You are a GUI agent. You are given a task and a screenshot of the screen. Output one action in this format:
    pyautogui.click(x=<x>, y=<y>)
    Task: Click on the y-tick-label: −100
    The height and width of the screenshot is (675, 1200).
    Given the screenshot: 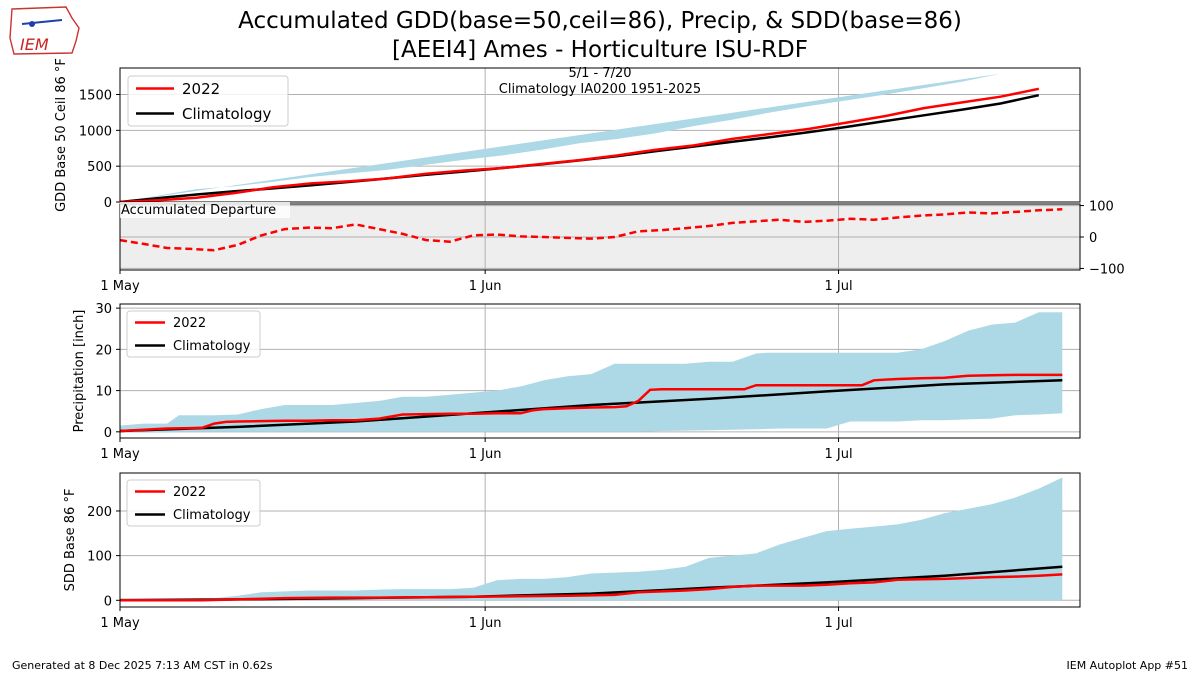 What is the action you would take?
    pyautogui.click(x=1107, y=269)
    